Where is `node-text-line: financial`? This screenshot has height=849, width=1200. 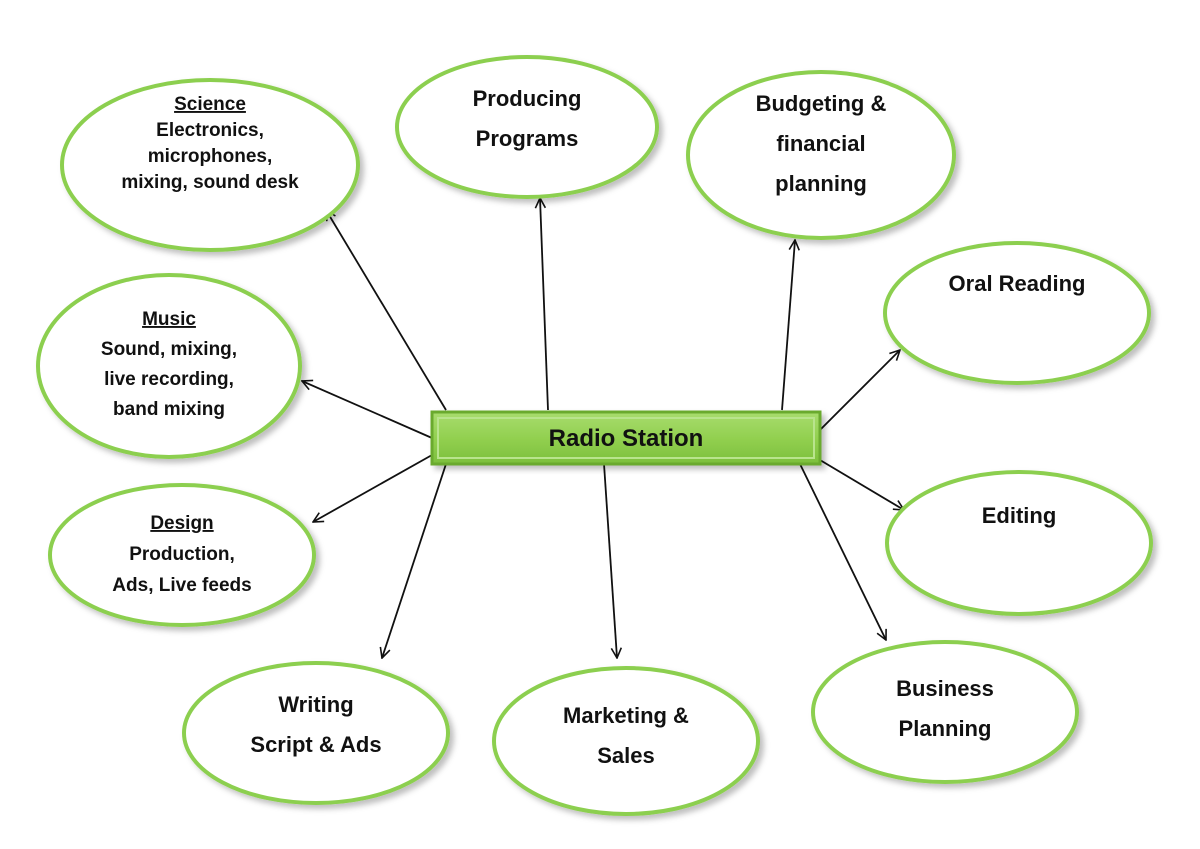 node-text-line: financial is located at coordinates (820, 143).